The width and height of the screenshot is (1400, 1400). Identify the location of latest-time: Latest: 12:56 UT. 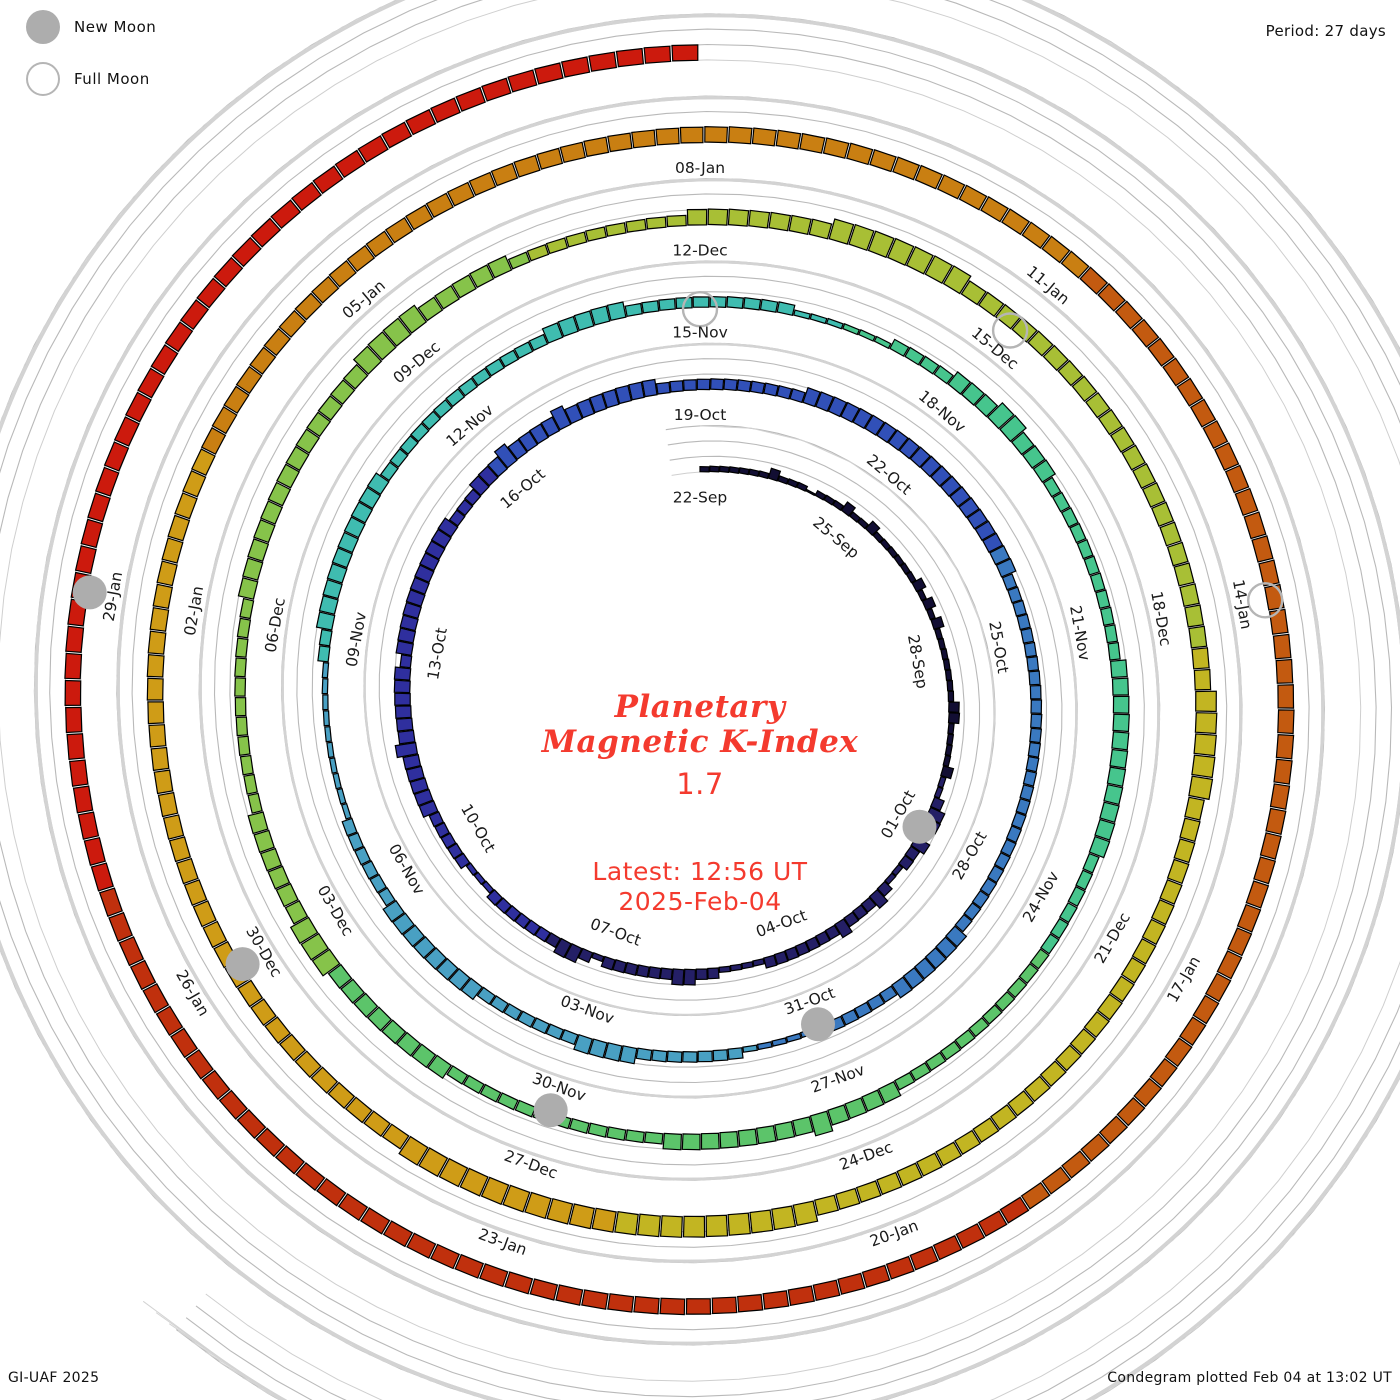
(700, 871).